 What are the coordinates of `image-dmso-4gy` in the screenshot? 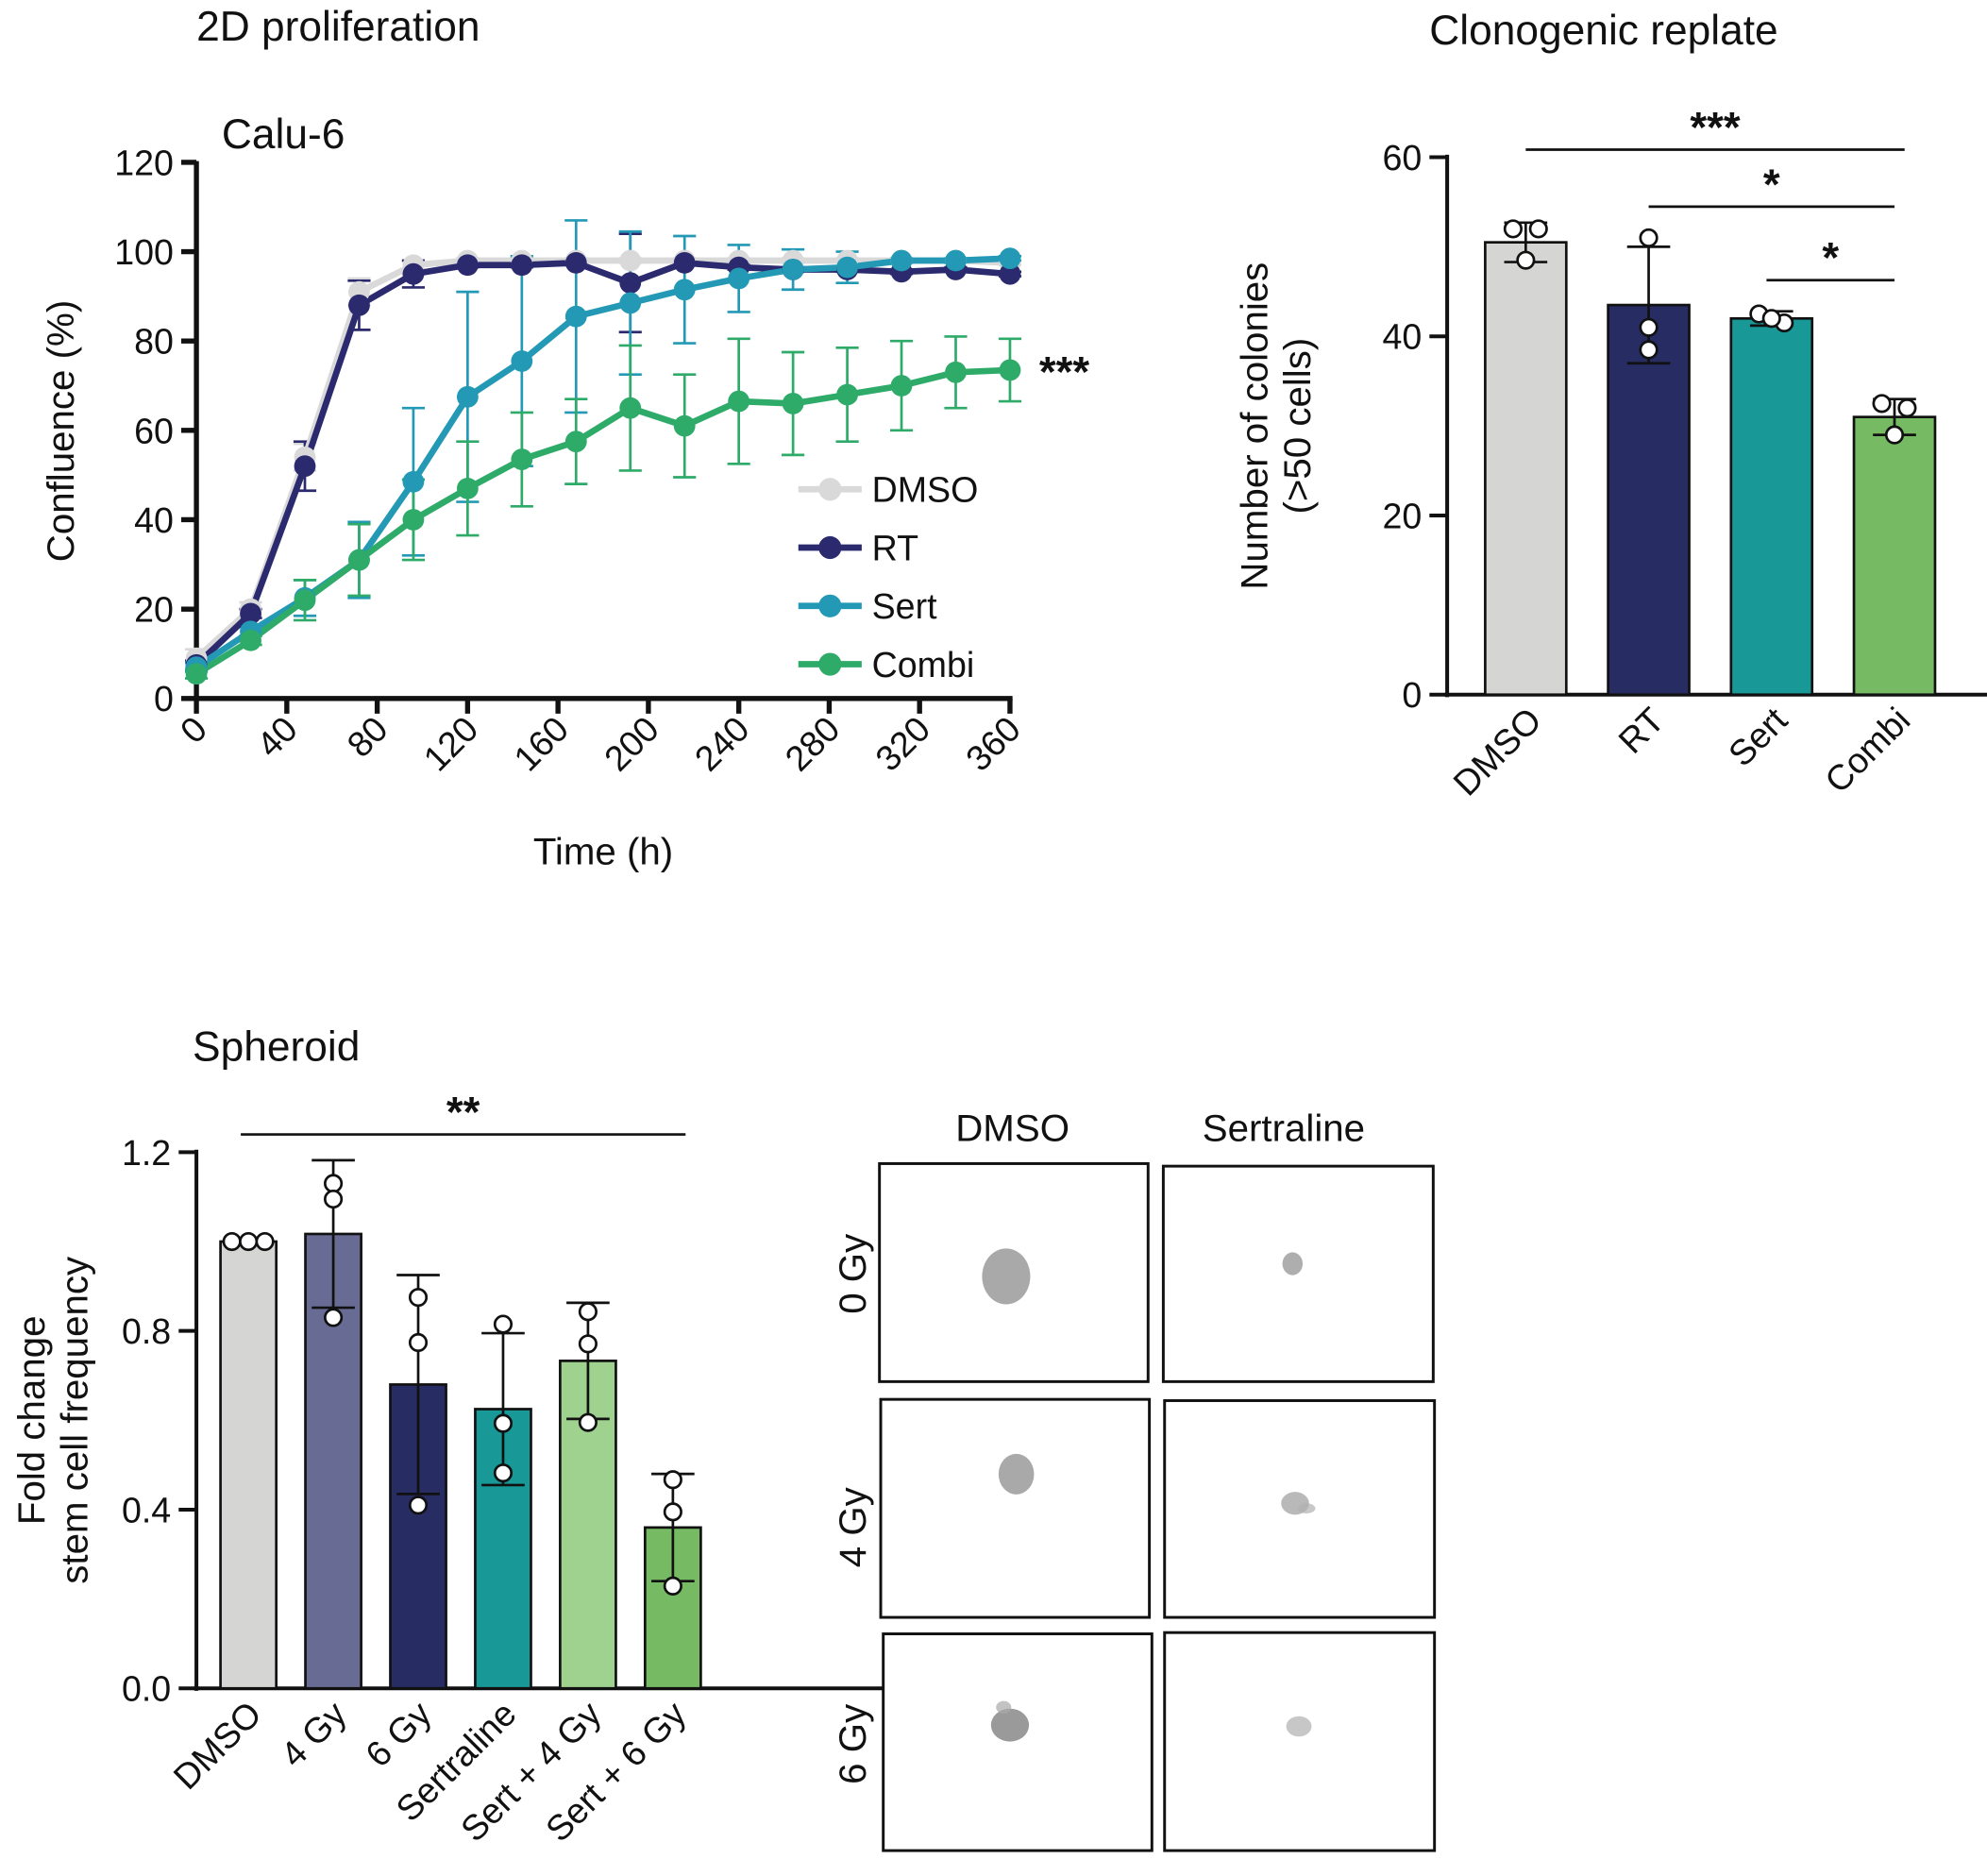 It's located at (1015, 1508).